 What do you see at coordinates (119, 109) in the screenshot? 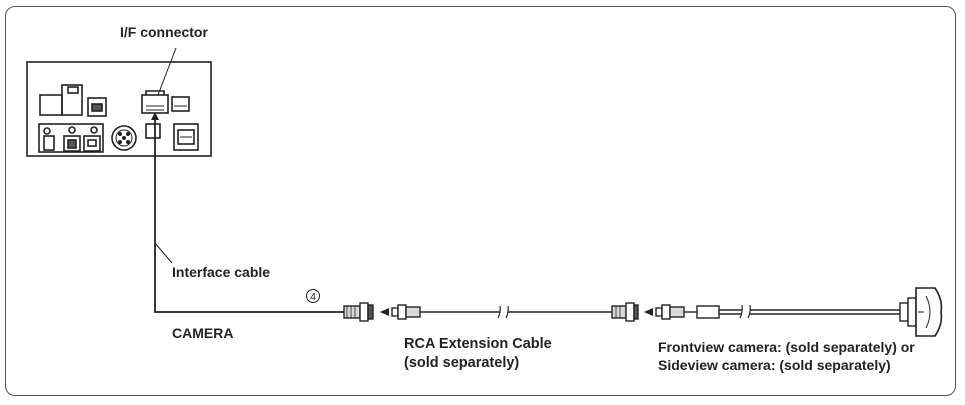
I see `head-unit-rear-panel` at bounding box center [119, 109].